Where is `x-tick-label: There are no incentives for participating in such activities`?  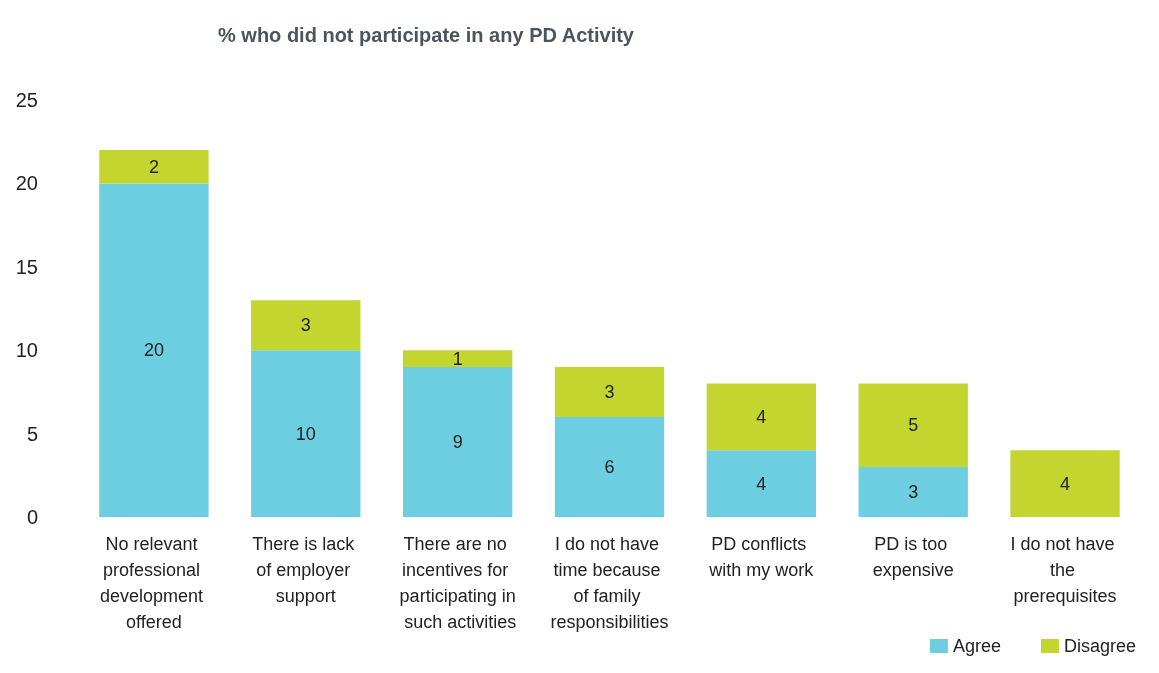 x-tick-label: There are no incentives for participating in such activities is located at coordinates (458, 583).